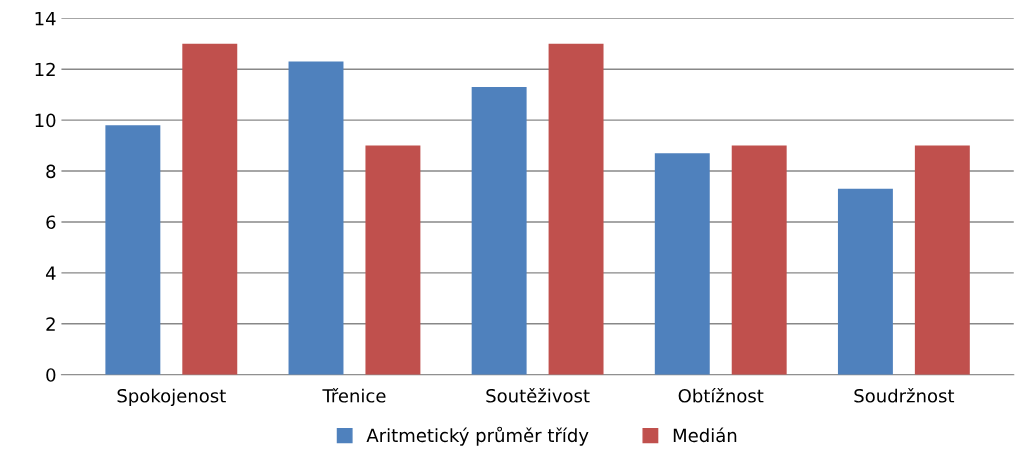  What do you see at coordinates (45, 69) in the screenshot?
I see `y-tick-label: 12` at bounding box center [45, 69].